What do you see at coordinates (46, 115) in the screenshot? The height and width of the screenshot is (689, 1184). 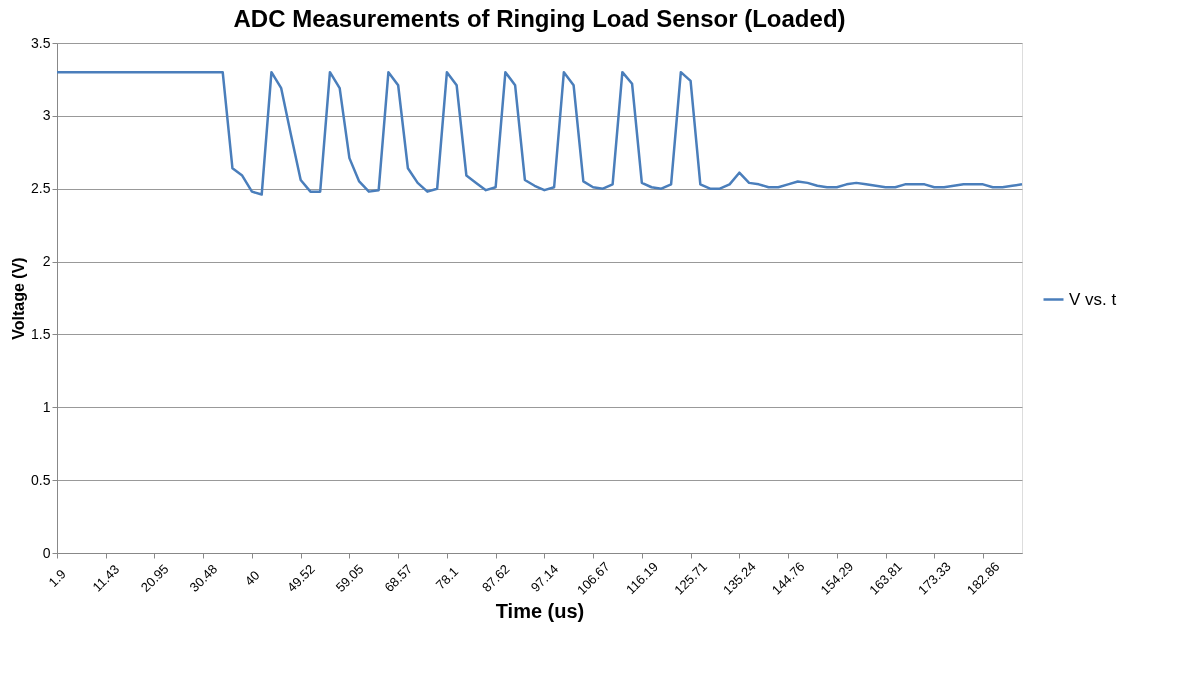 I see `y-tick-label: 3` at bounding box center [46, 115].